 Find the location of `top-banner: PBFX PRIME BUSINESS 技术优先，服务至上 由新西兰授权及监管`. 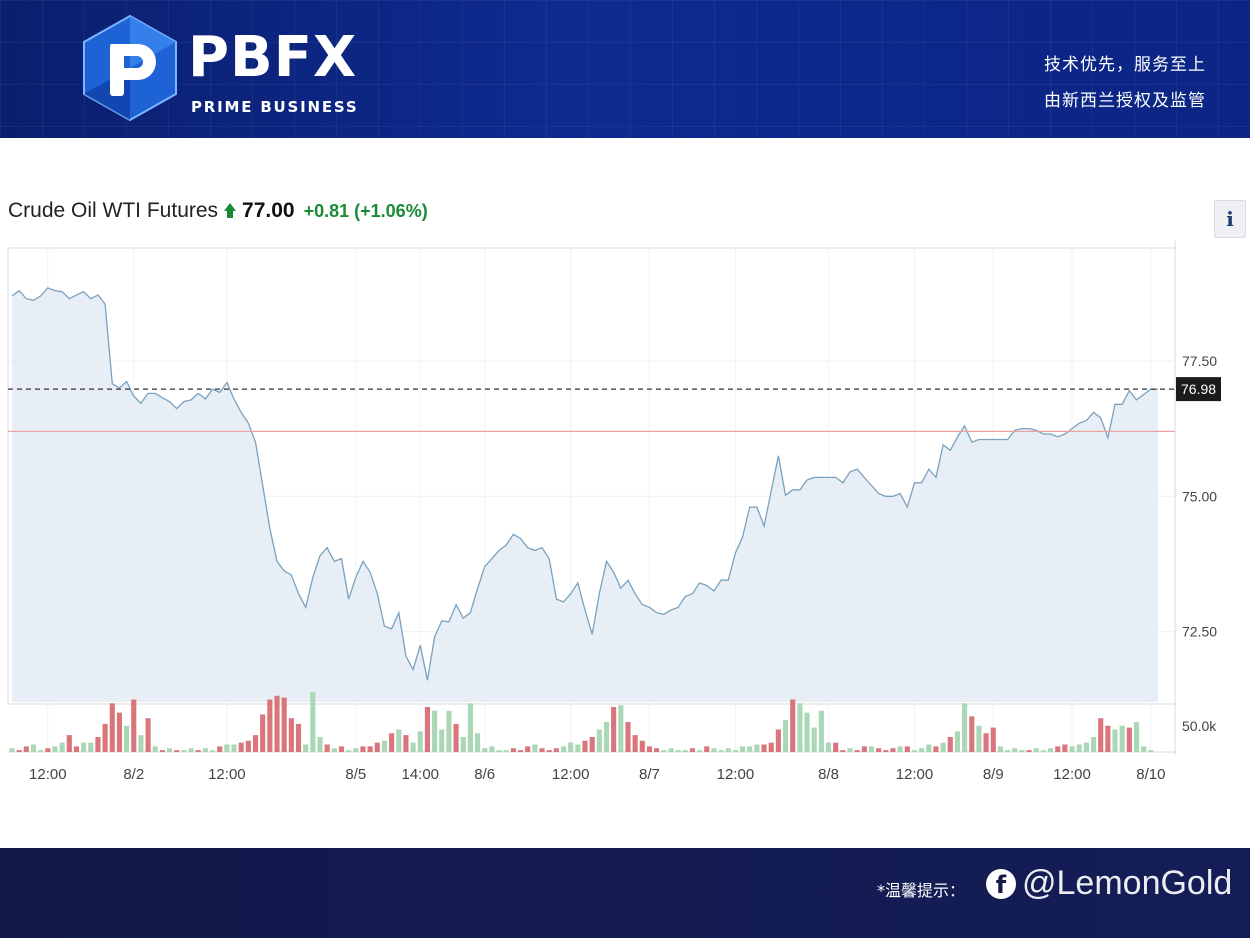

top-banner: PBFX PRIME BUSINESS 技术优先，服务至上 由新西兰授权及监管 is located at coordinates (625, 69).